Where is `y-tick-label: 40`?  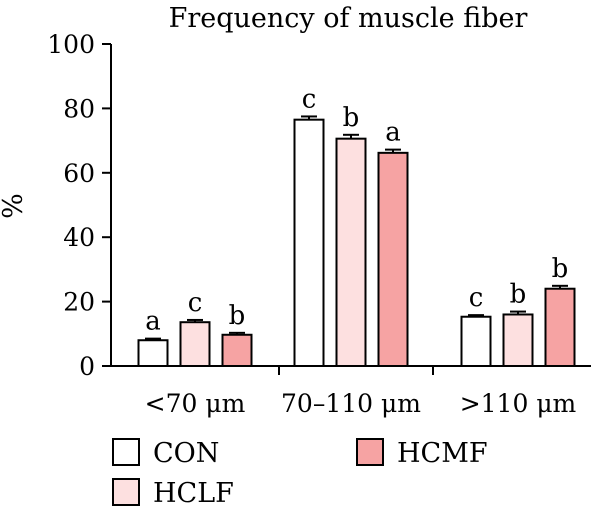
y-tick-label: 40 is located at coordinates (79, 237).